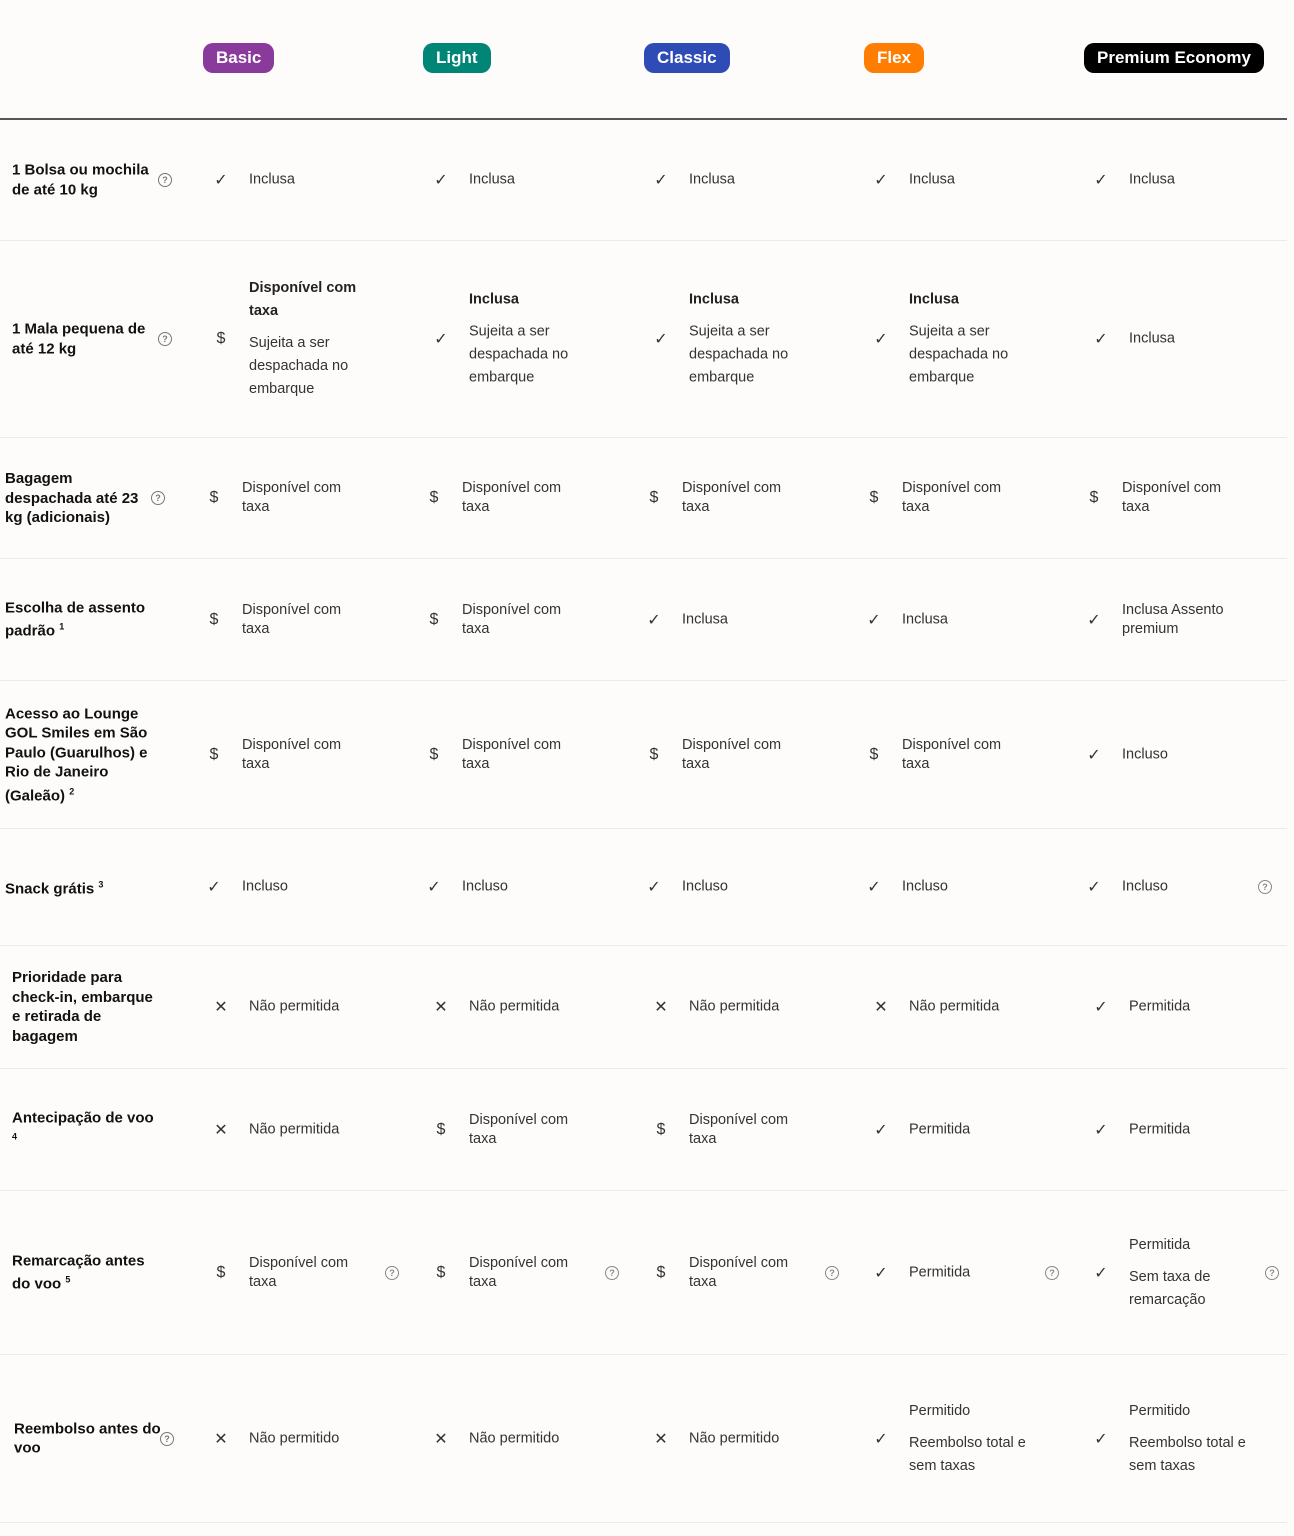 The height and width of the screenshot is (1536, 1294). Describe the element at coordinates (1173, 619) in the screenshot. I see `cell-status: Inclusa Assento premium` at that location.